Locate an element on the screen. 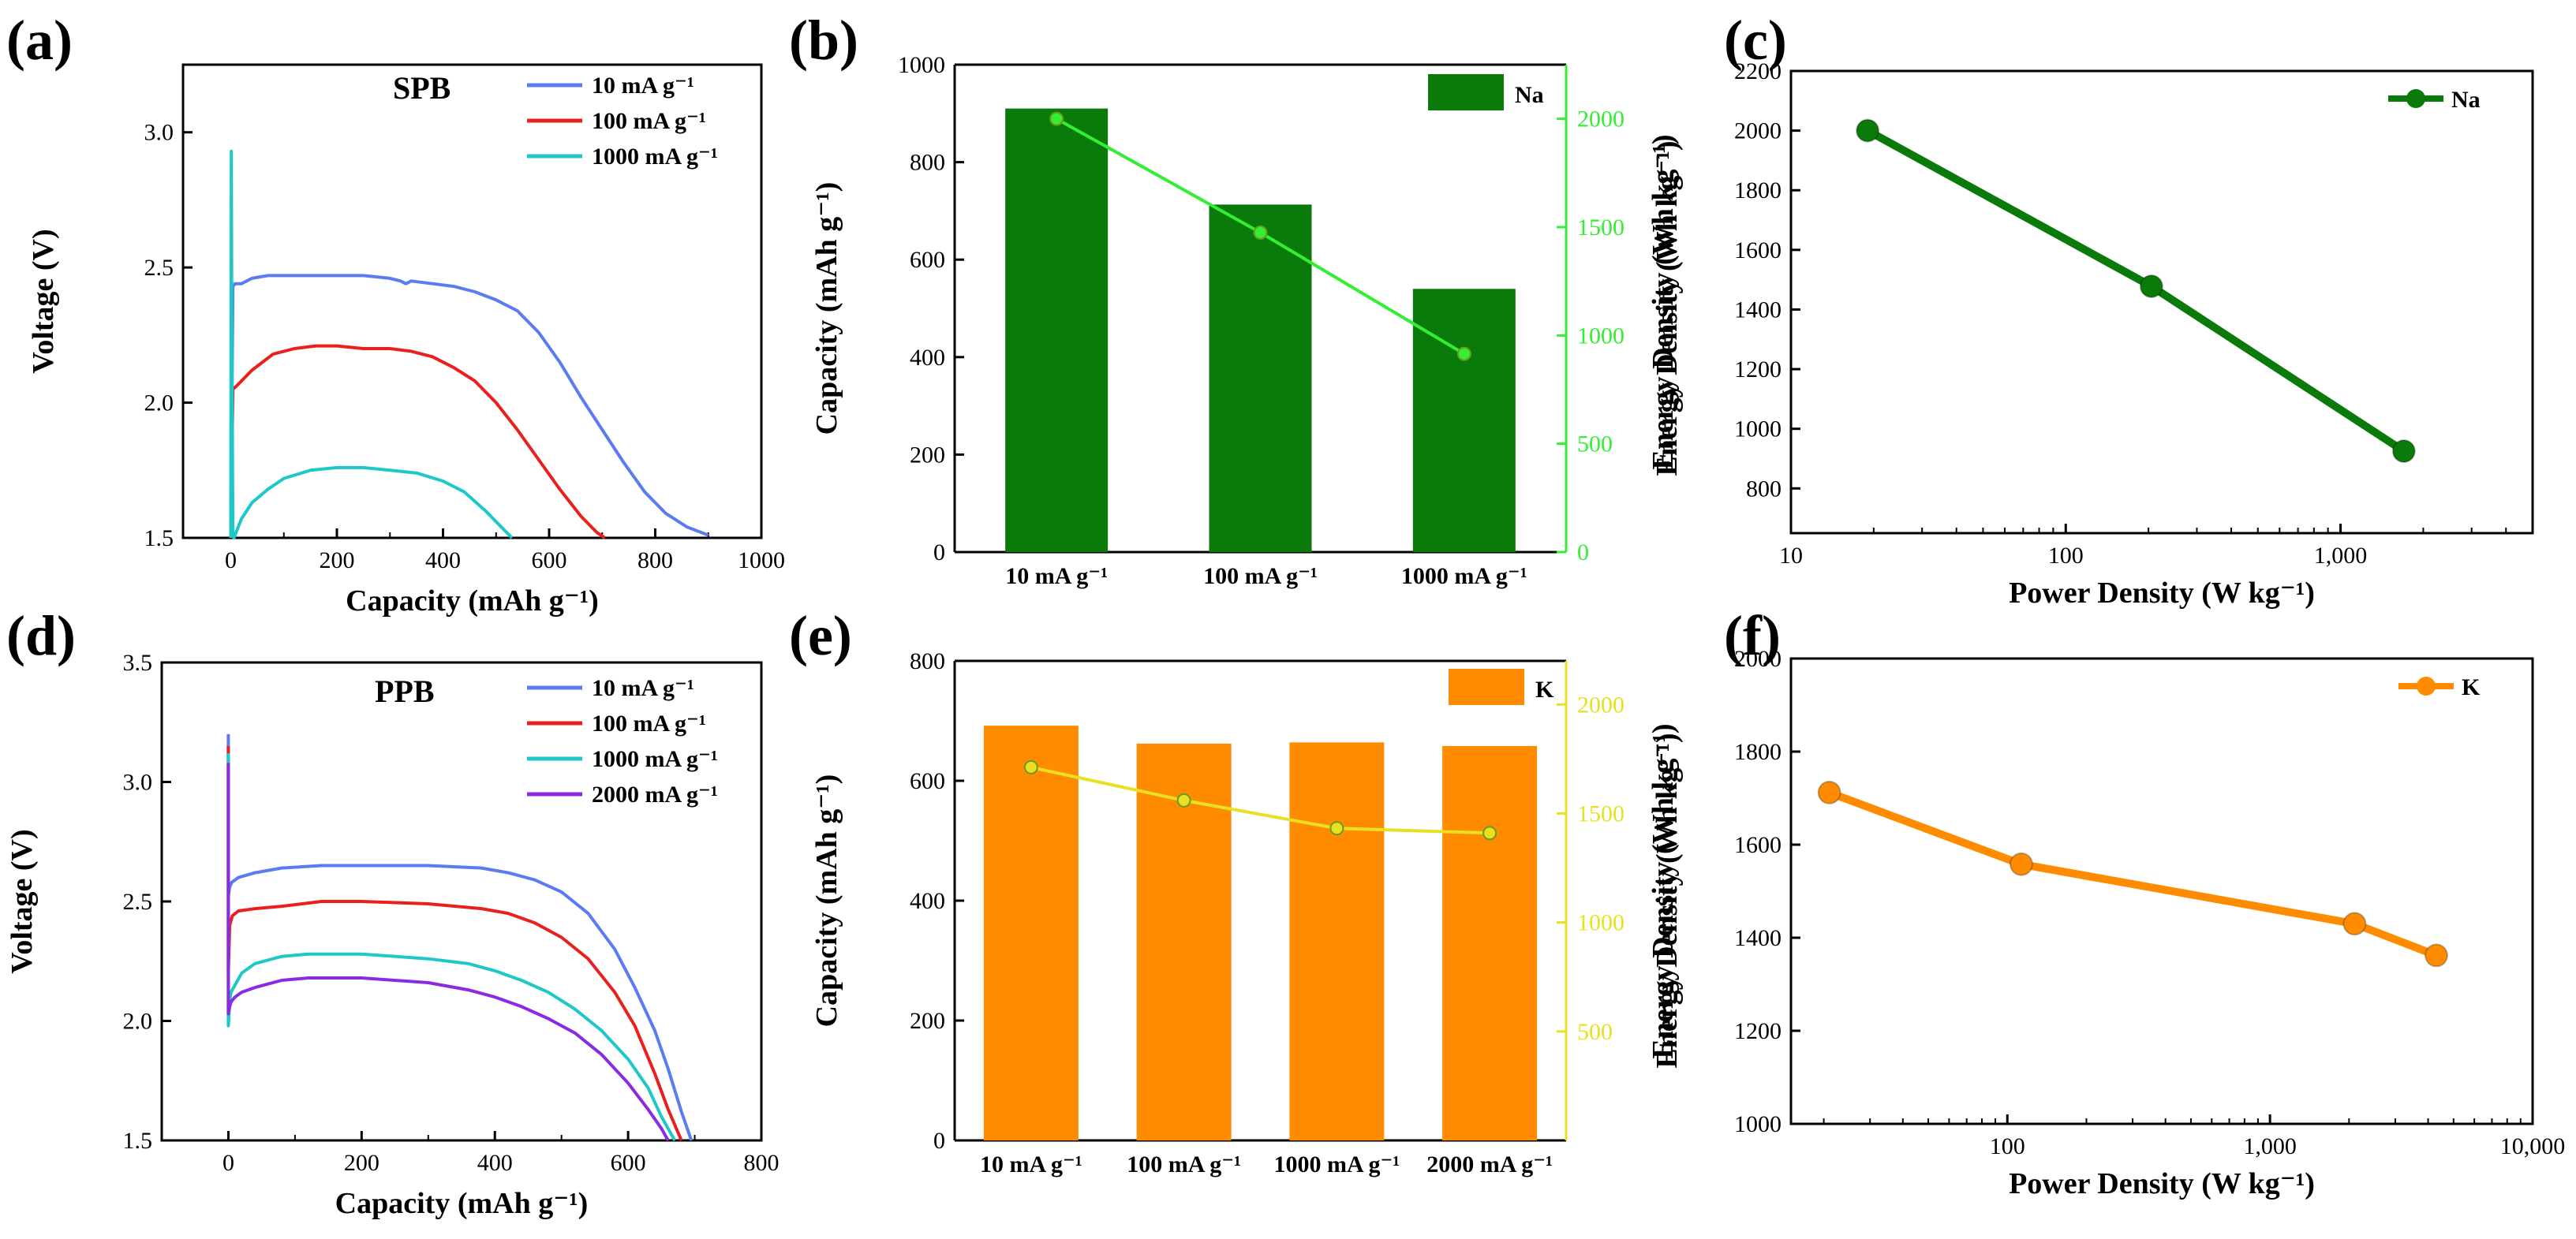  legend-label: Na is located at coordinates (2466, 100).